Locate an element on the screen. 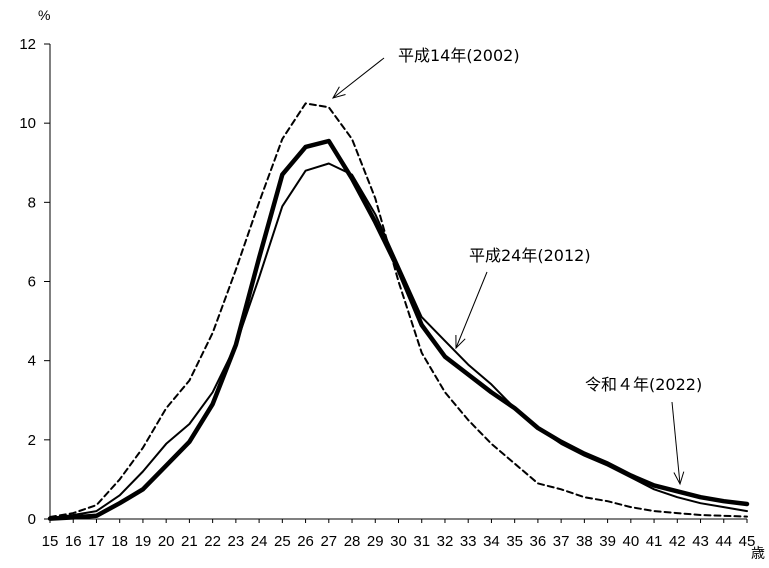 The image size is (769, 568). y-tick-label: 8 is located at coordinates (32, 202).